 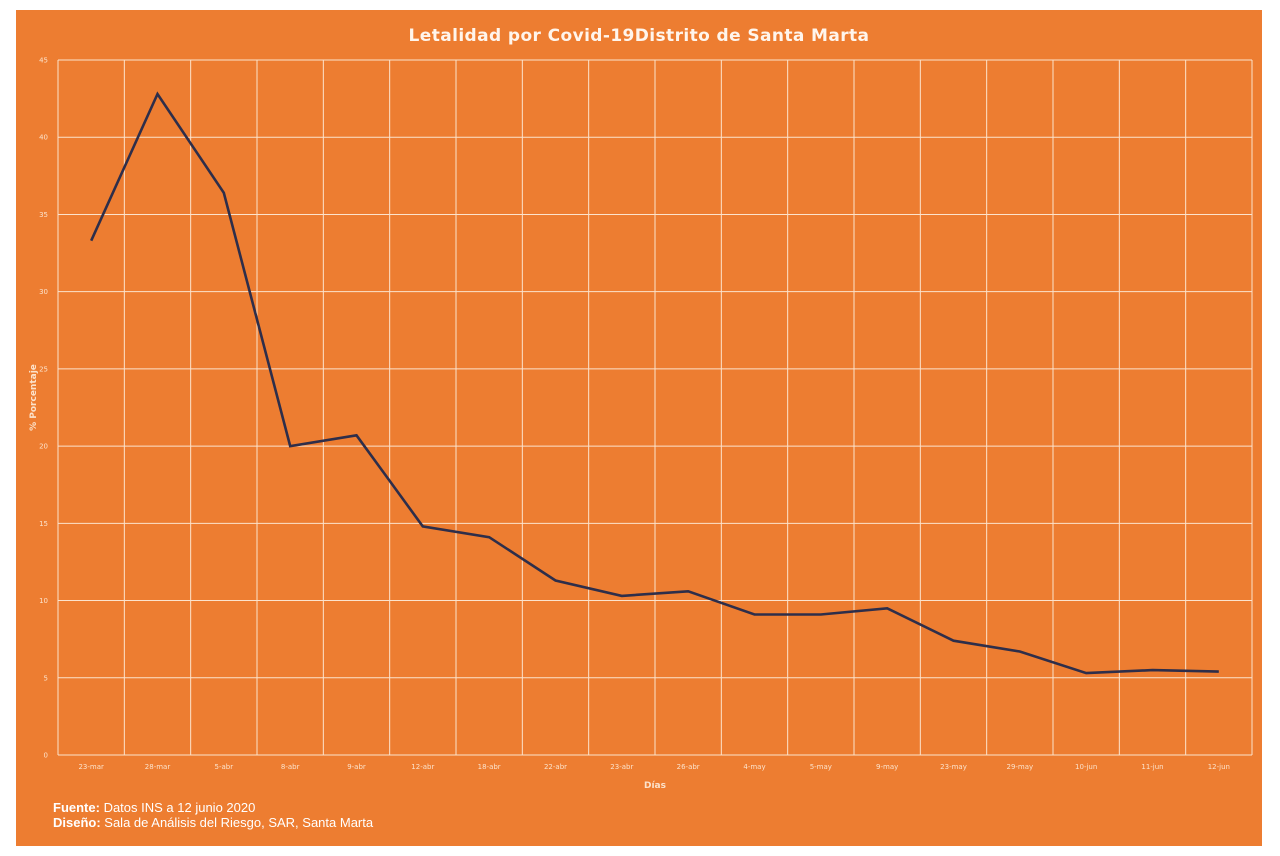 I want to click on y-tick-label: 0, so click(x=46, y=756).